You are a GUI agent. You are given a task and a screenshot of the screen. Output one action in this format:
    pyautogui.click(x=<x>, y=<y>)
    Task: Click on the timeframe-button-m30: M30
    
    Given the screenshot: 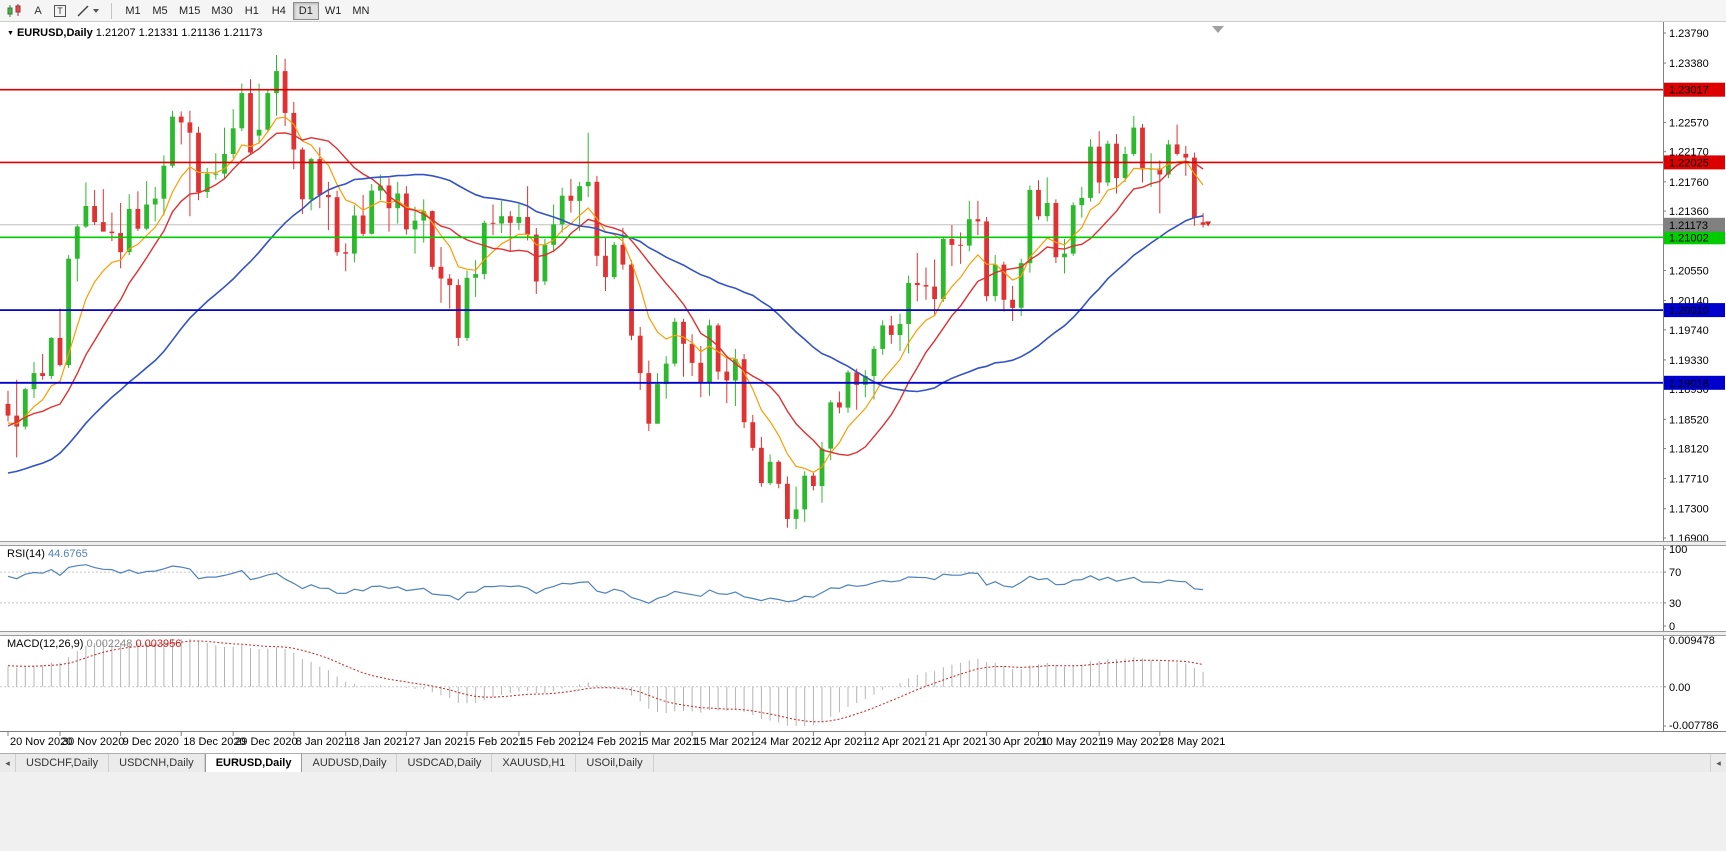 What is the action you would take?
    pyautogui.click(x=221, y=11)
    